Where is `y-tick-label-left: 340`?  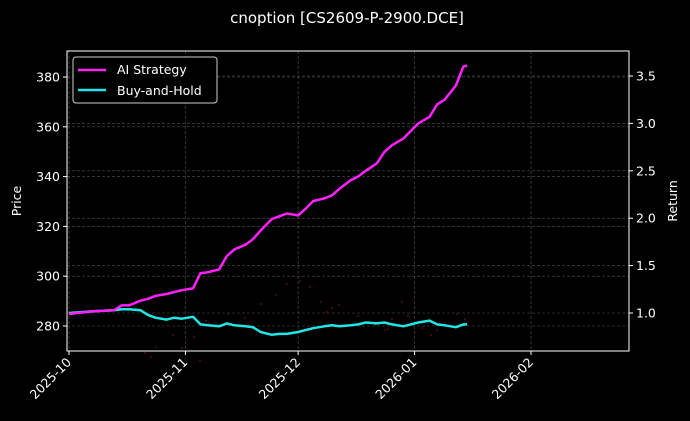 y-tick-label-left: 340 is located at coordinates (48, 176).